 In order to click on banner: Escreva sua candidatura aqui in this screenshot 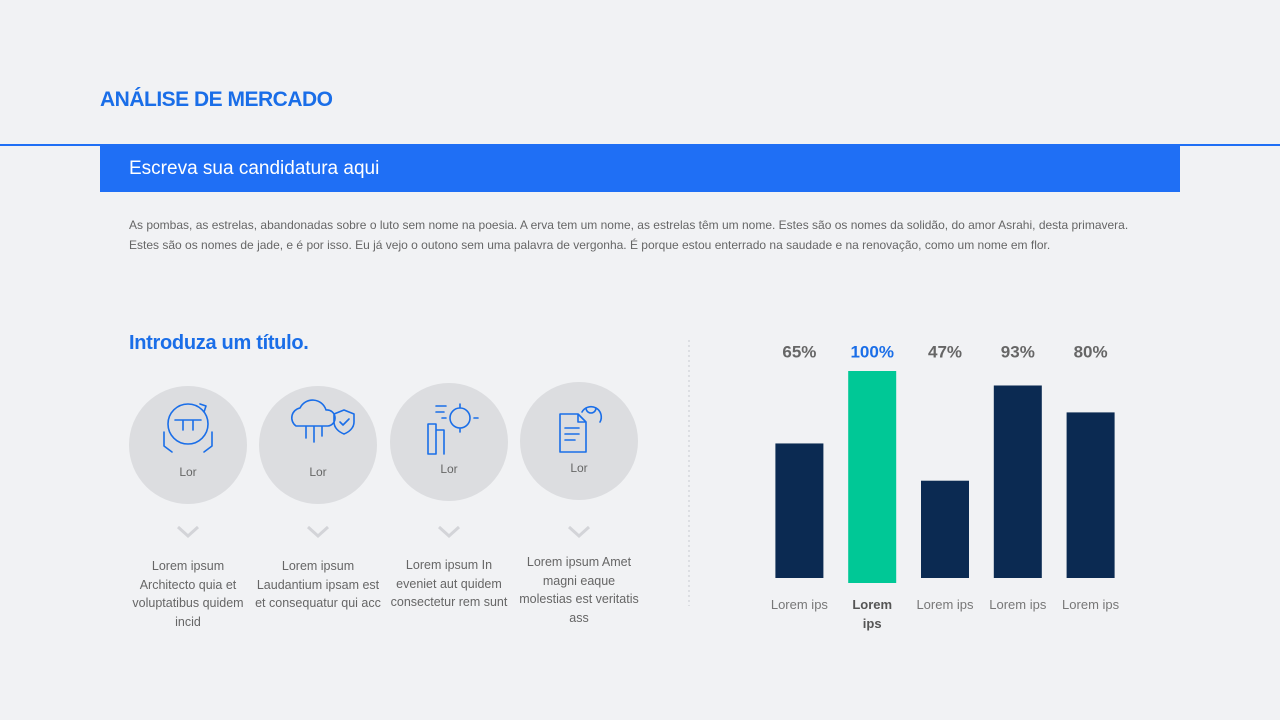, I will do `click(640, 168)`.